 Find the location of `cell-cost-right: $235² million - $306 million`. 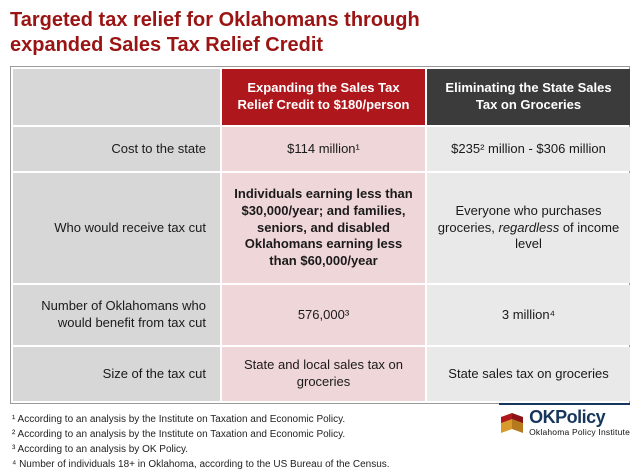

cell-cost-right: $235² million - $306 million is located at coordinates (528, 149).